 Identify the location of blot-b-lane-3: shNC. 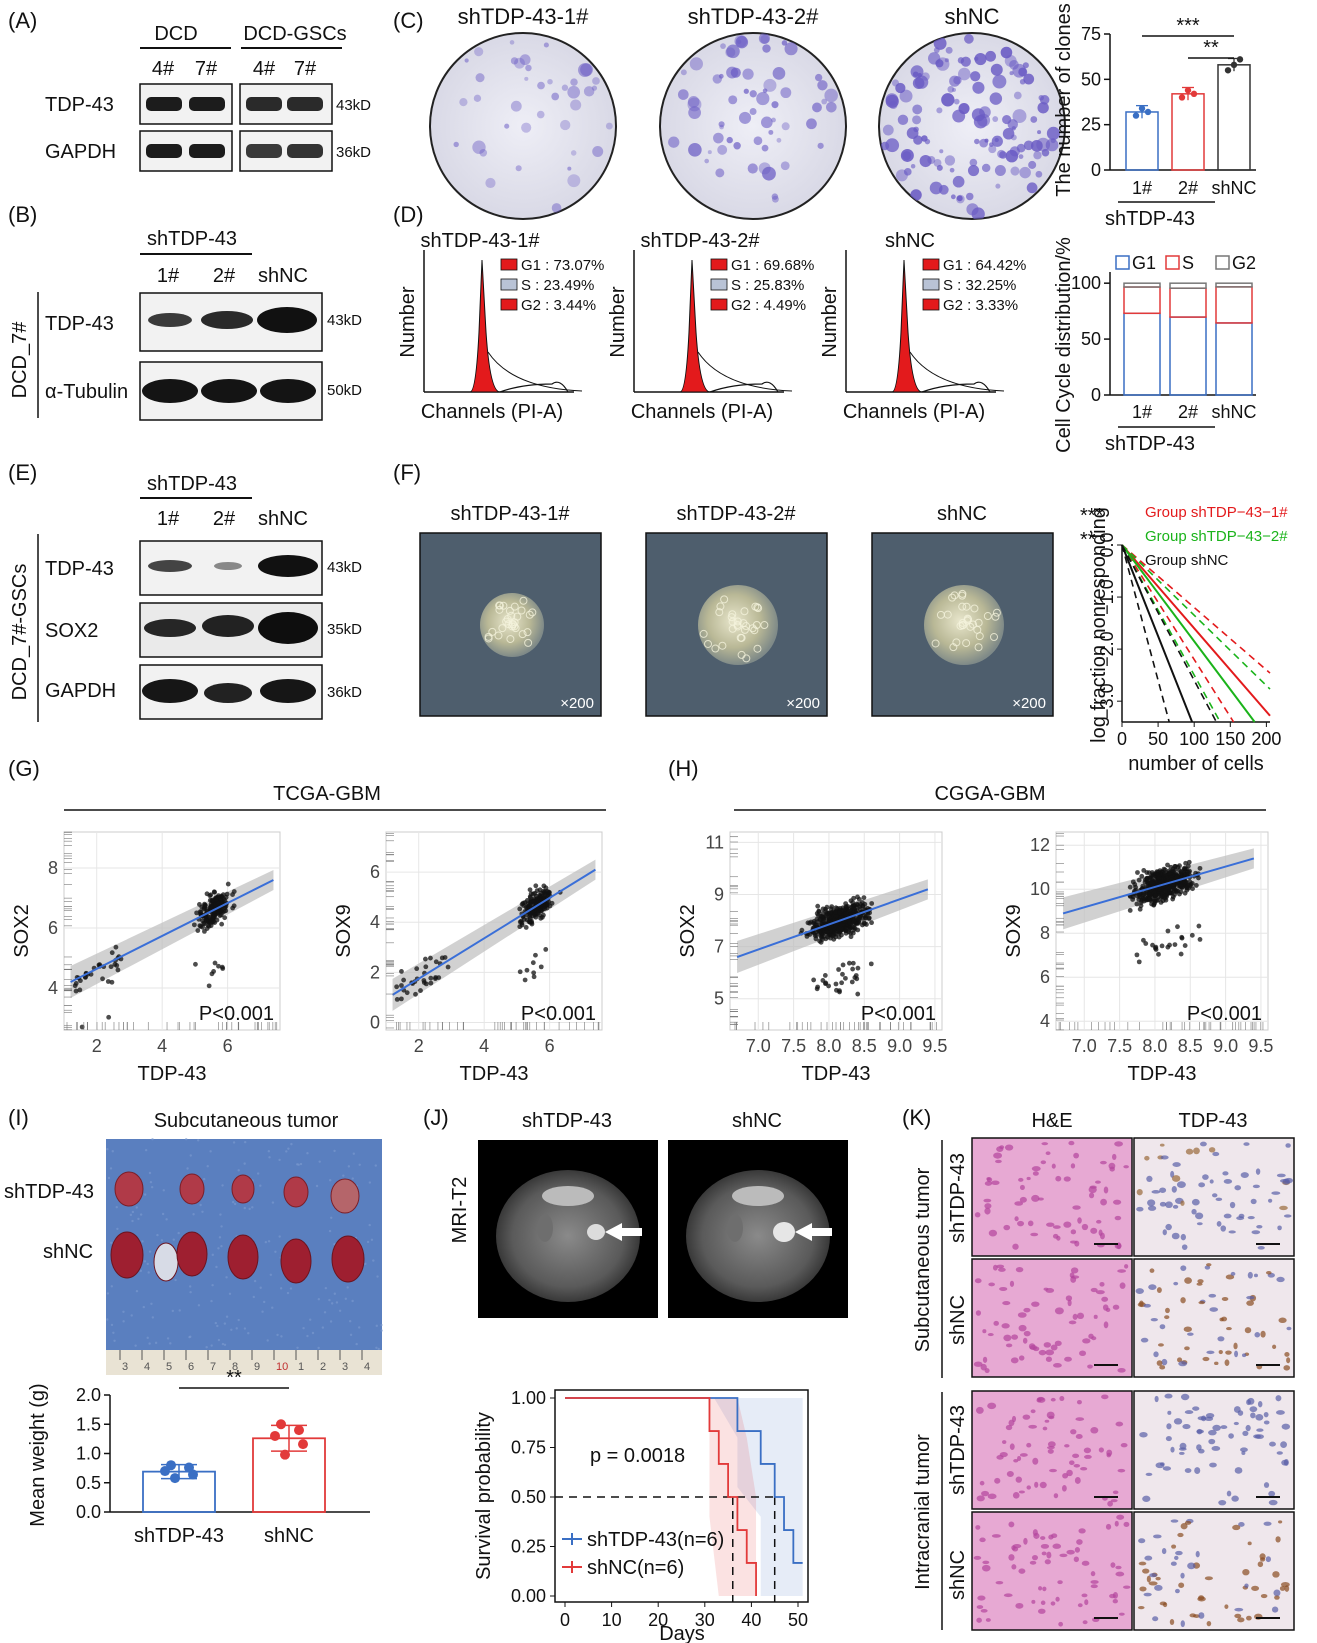
(283, 276).